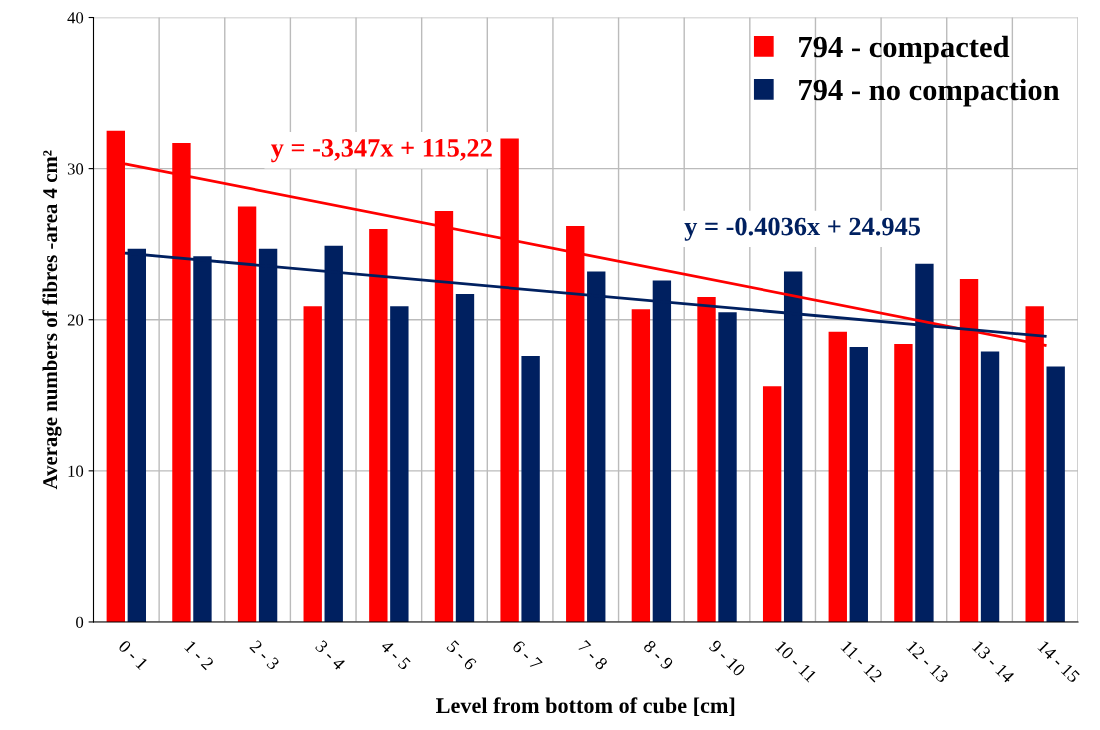 The width and height of the screenshot is (1100, 730). What do you see at coordinates (796, 661) in the screenshot?
I see `x-tick-label: 10 - 11` at bounding box center [796, 661].